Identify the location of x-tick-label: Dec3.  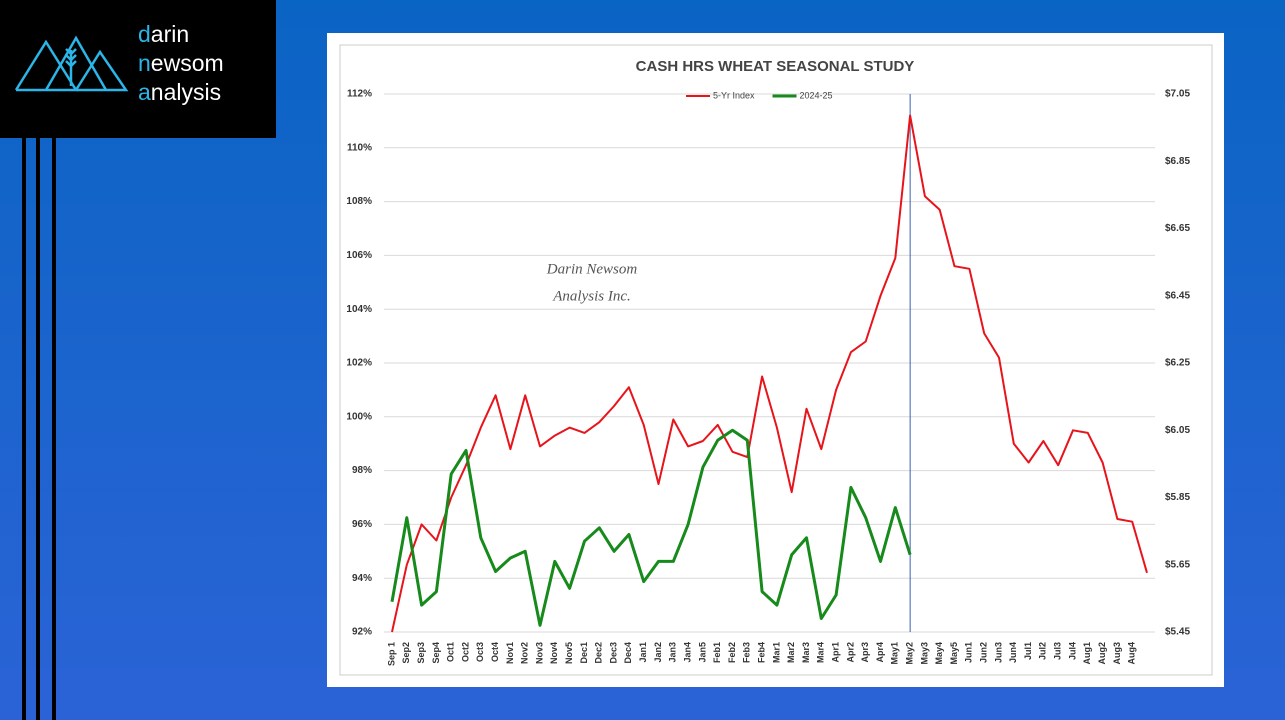
(613, 653).